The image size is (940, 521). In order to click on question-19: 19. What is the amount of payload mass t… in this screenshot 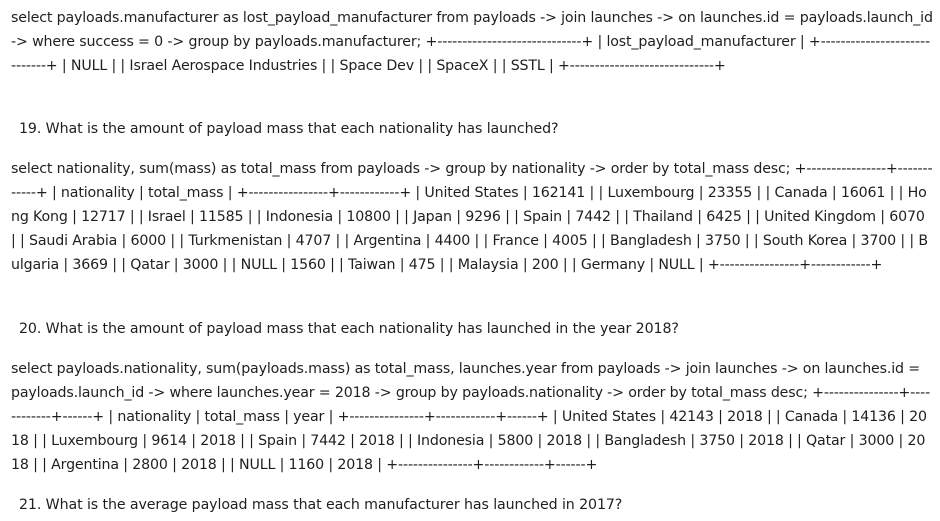, I will do `click(289, 129)`.